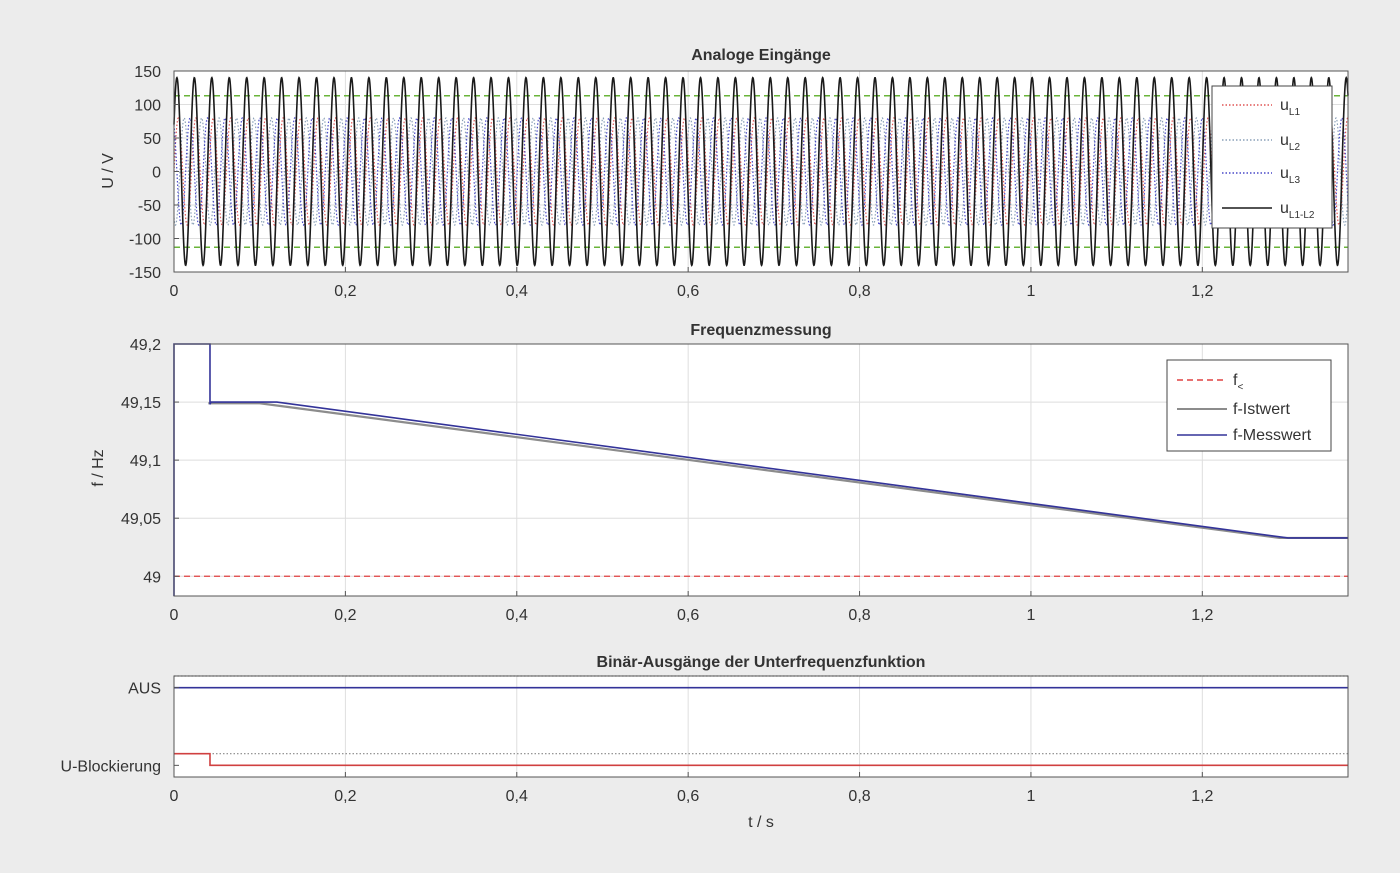  Describe the element at coordinates (111, 766) in the screenshot. I see `y-tick-label: U-Blockierung` at that location.